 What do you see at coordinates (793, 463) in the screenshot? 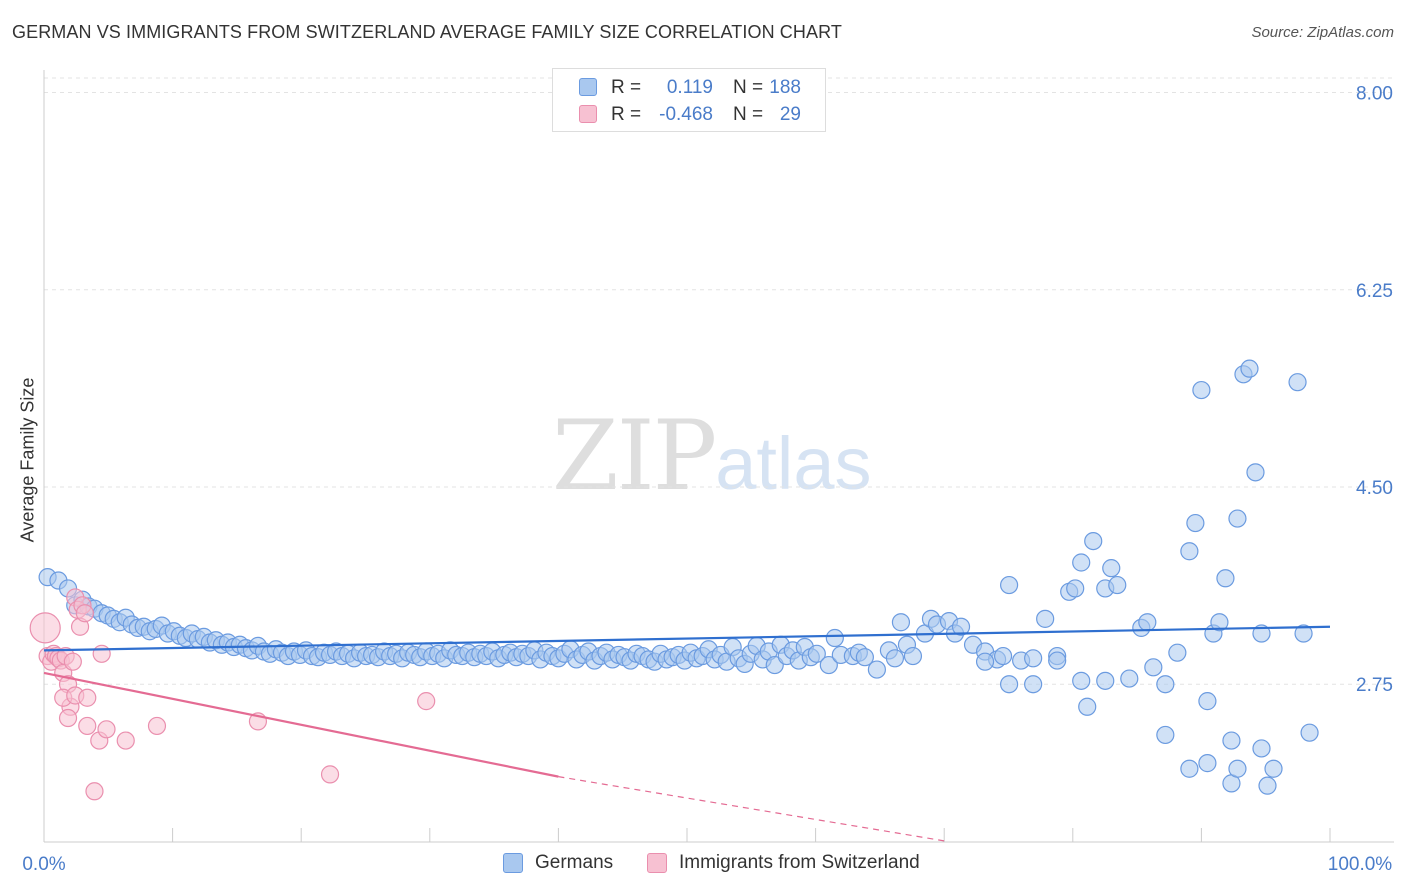
I see `watermark-atlas: atlas` at bounding box center [793, 463].